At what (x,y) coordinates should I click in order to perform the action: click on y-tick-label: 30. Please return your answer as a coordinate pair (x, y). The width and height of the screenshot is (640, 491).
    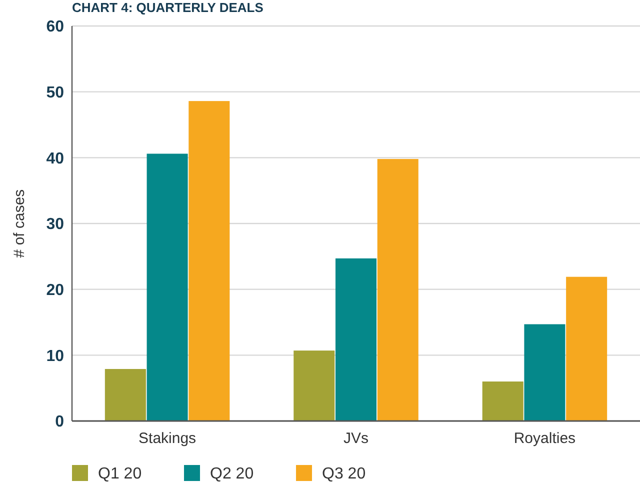
    Looking at the image, I should click on (55, 225).